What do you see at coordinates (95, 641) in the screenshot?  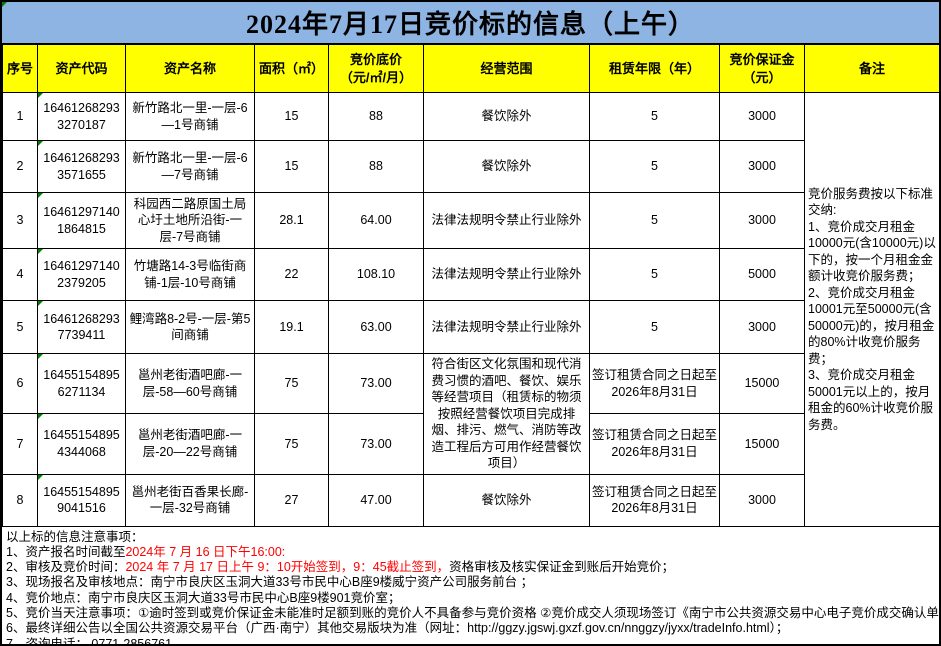 I see `note-7: 7、咨询电话： 0771-2856761。` at bounding box center [95, 641].